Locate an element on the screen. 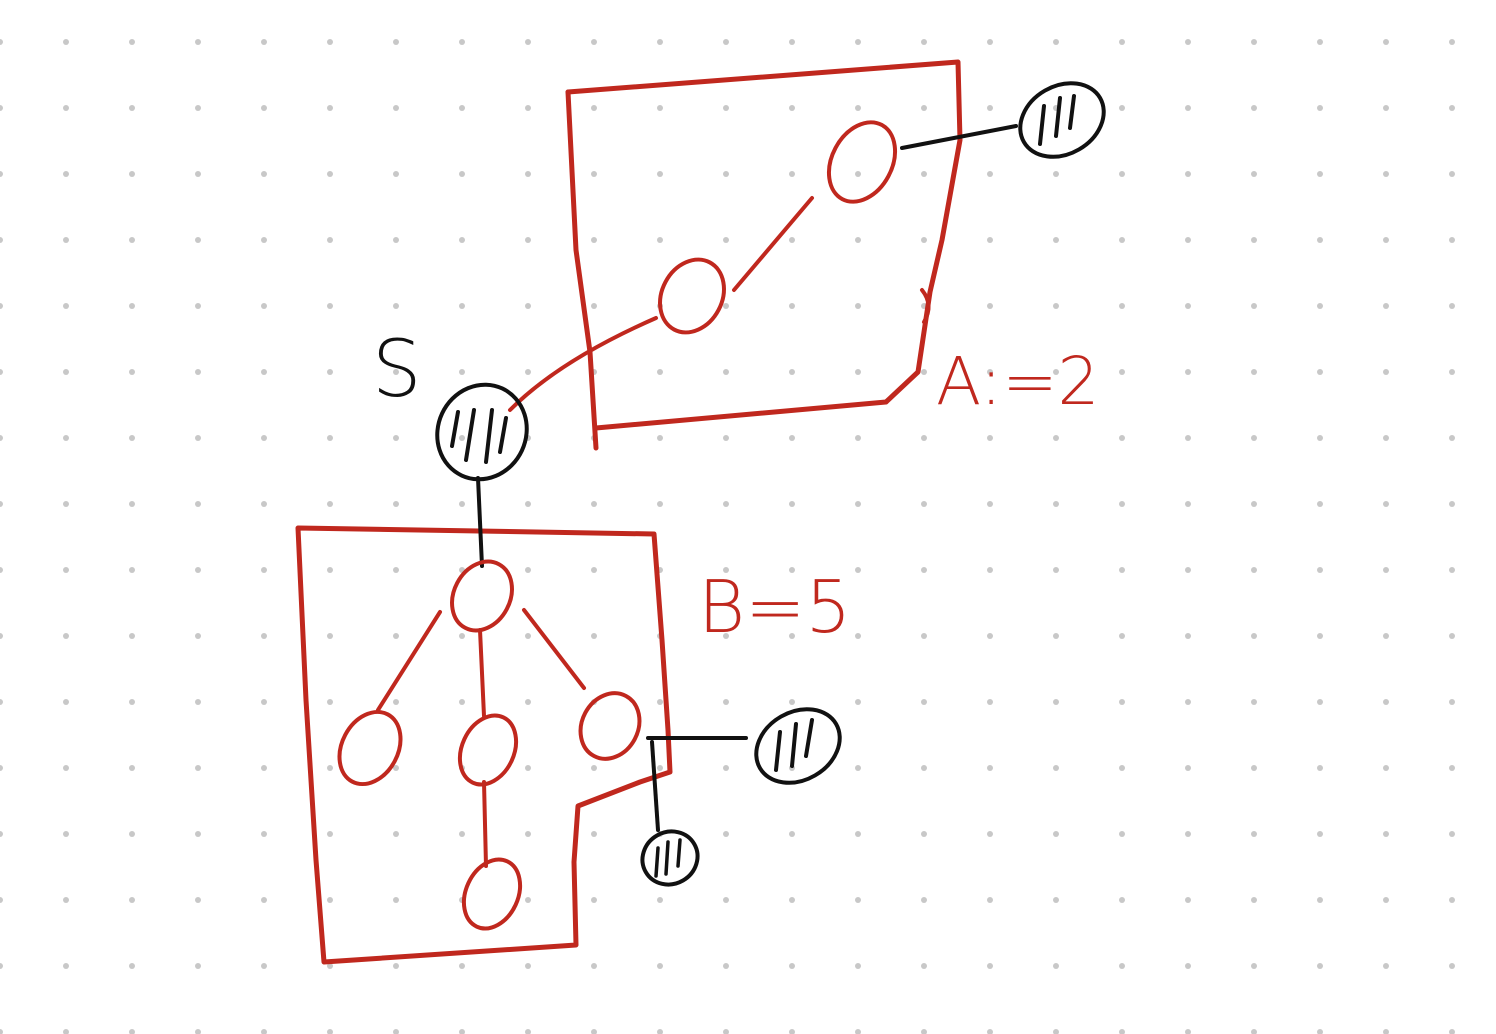 Image resolution: width=1496 pixels, height=1034 pixels. label-source-s: S is located at coordinates (397, 370).